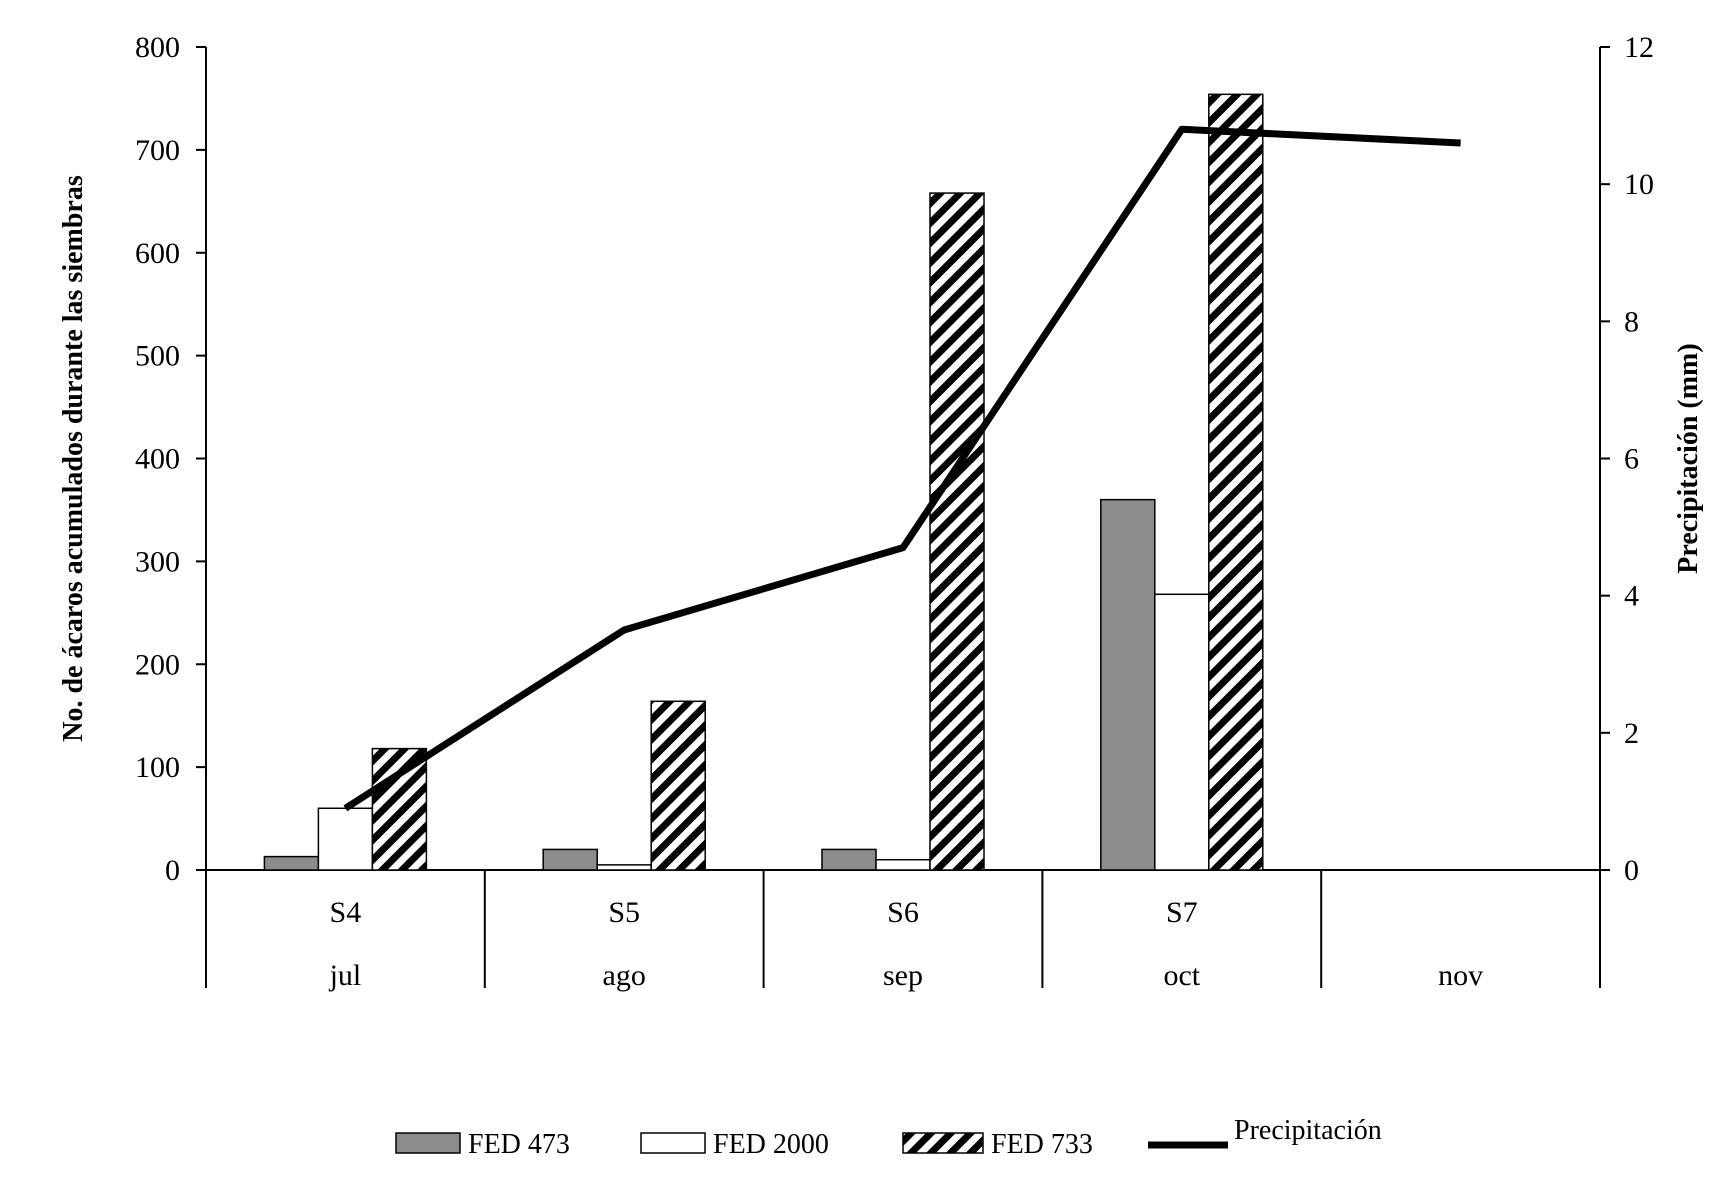 The height and width of the screenshot is (1191, 1721). I want to click on legend-label: FED 2000, so click(771, 1144).